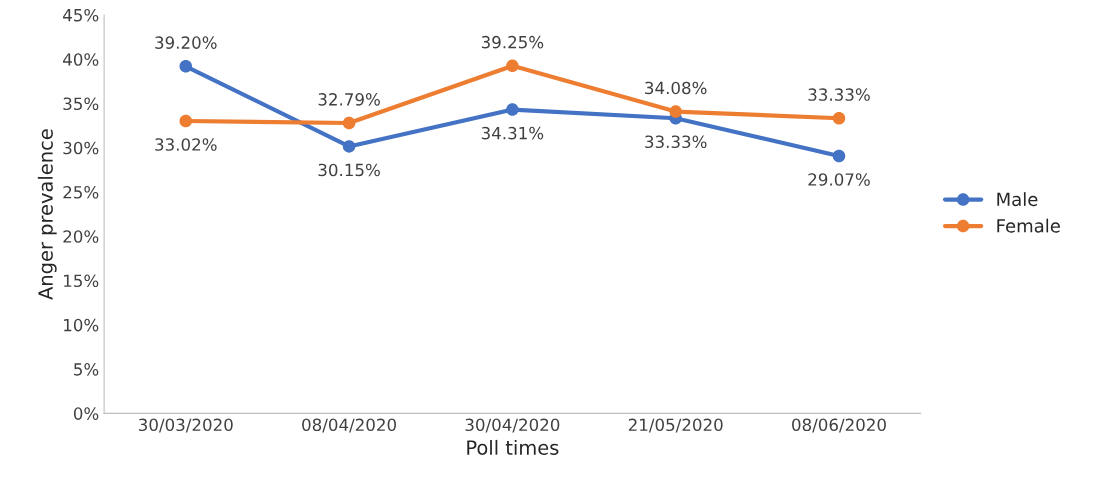  What do you see at coordinates (512, 42) in the screenshot?
I see `data-label: 39.25%` at bounding box center [512, 42].